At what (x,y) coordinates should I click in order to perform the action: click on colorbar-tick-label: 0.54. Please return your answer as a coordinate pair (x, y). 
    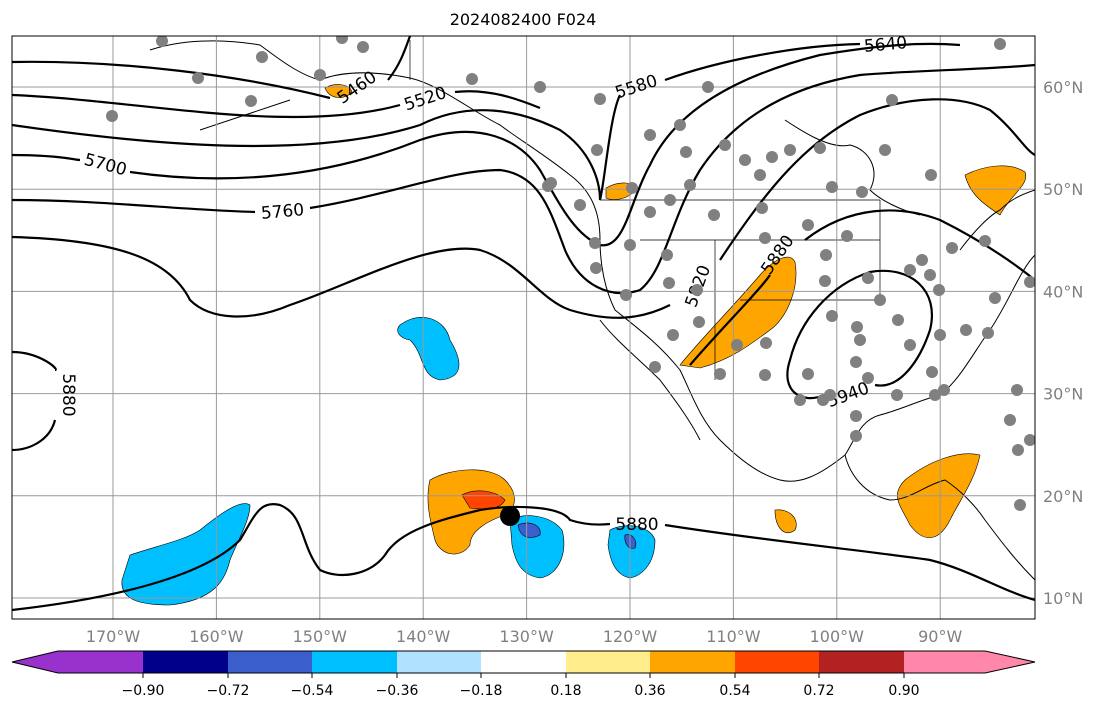
    Looking at the image, I should click on (734, 691).